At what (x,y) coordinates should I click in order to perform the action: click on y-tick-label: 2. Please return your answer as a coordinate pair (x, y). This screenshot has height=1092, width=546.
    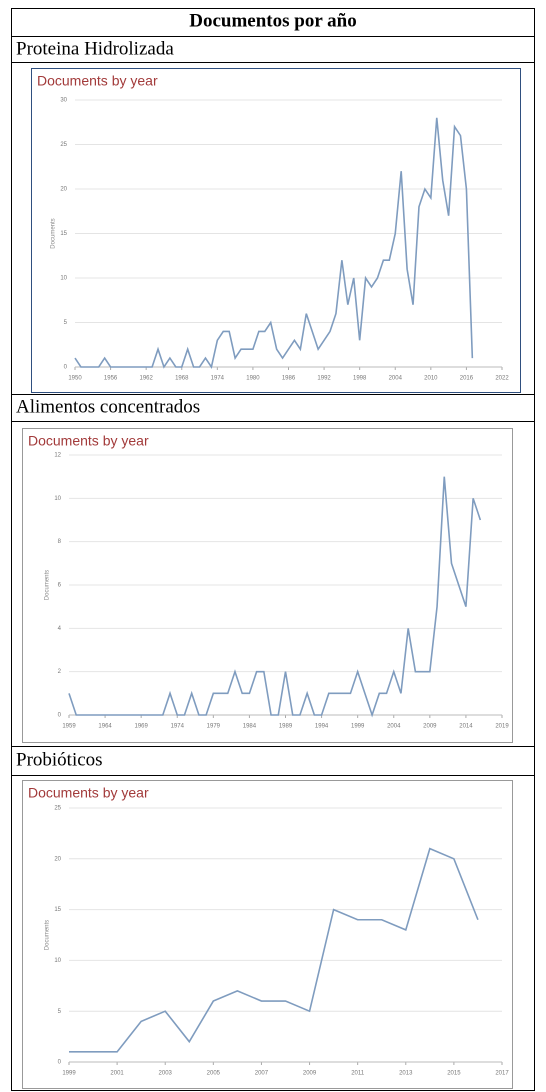
    Looking at the image, I should click on (60, 672).